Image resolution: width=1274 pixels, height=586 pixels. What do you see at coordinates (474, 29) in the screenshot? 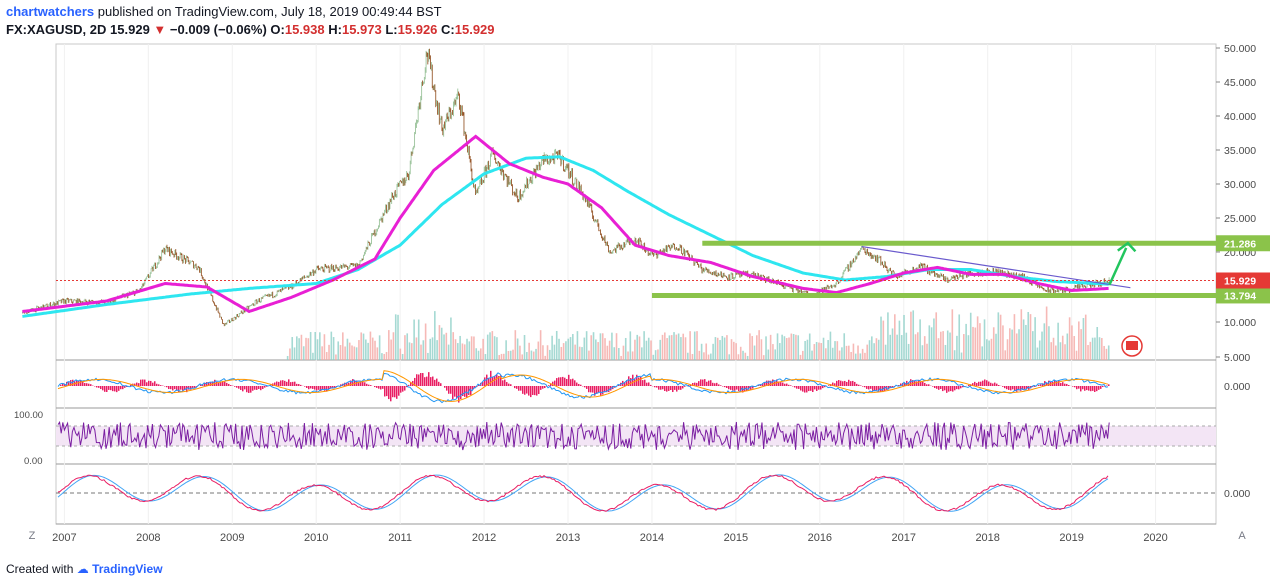
I see `close-value: 15.929` at bounding box center [474, 29].